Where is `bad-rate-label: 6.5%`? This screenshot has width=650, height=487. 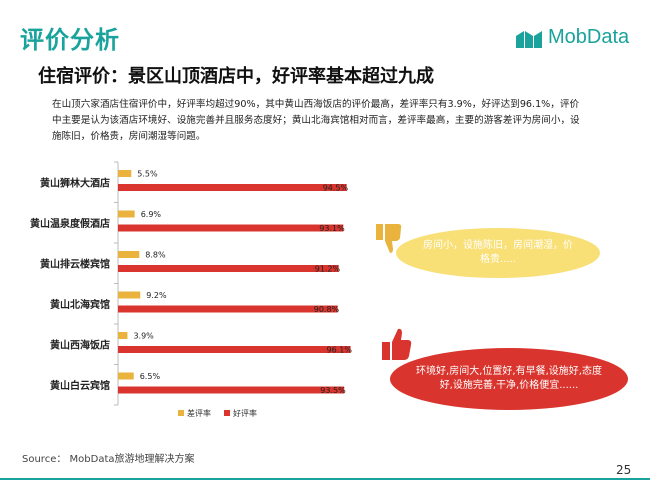
bad-rate-label: 6.5% is located at coordinates (150, 376).